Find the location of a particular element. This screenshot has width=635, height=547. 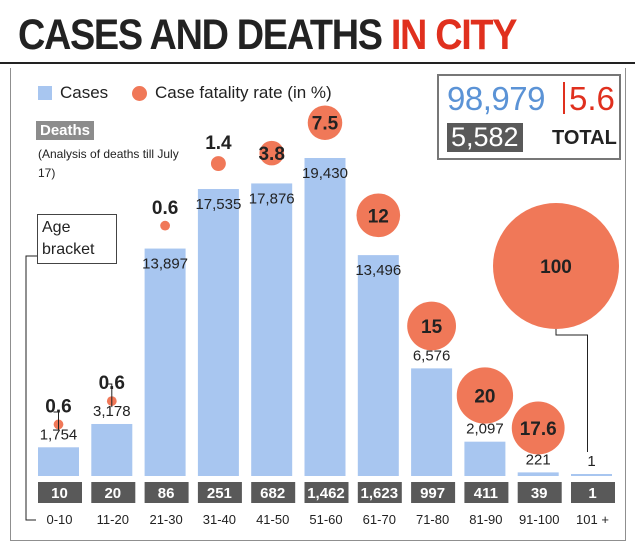

deaths-value-label: 682 is located at coordinates (272, 493).